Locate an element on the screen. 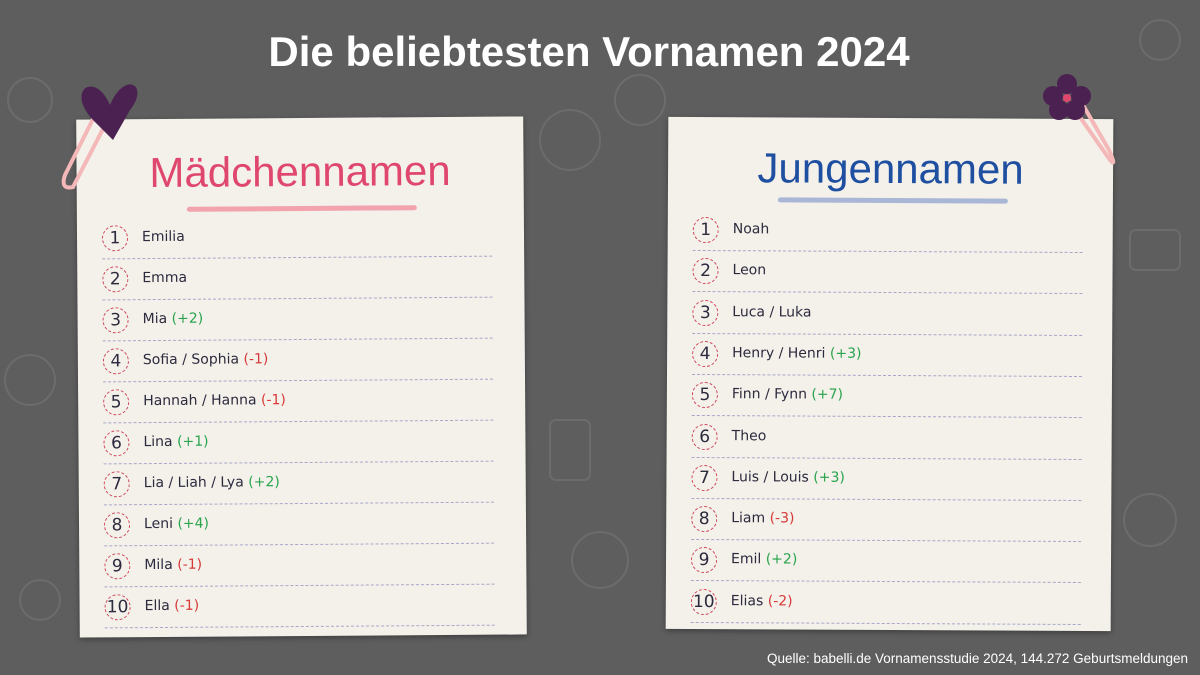 This screenshot has width=1200, height=675. list-row: 10 Elias (-2) is located at coordinates (885, 603).